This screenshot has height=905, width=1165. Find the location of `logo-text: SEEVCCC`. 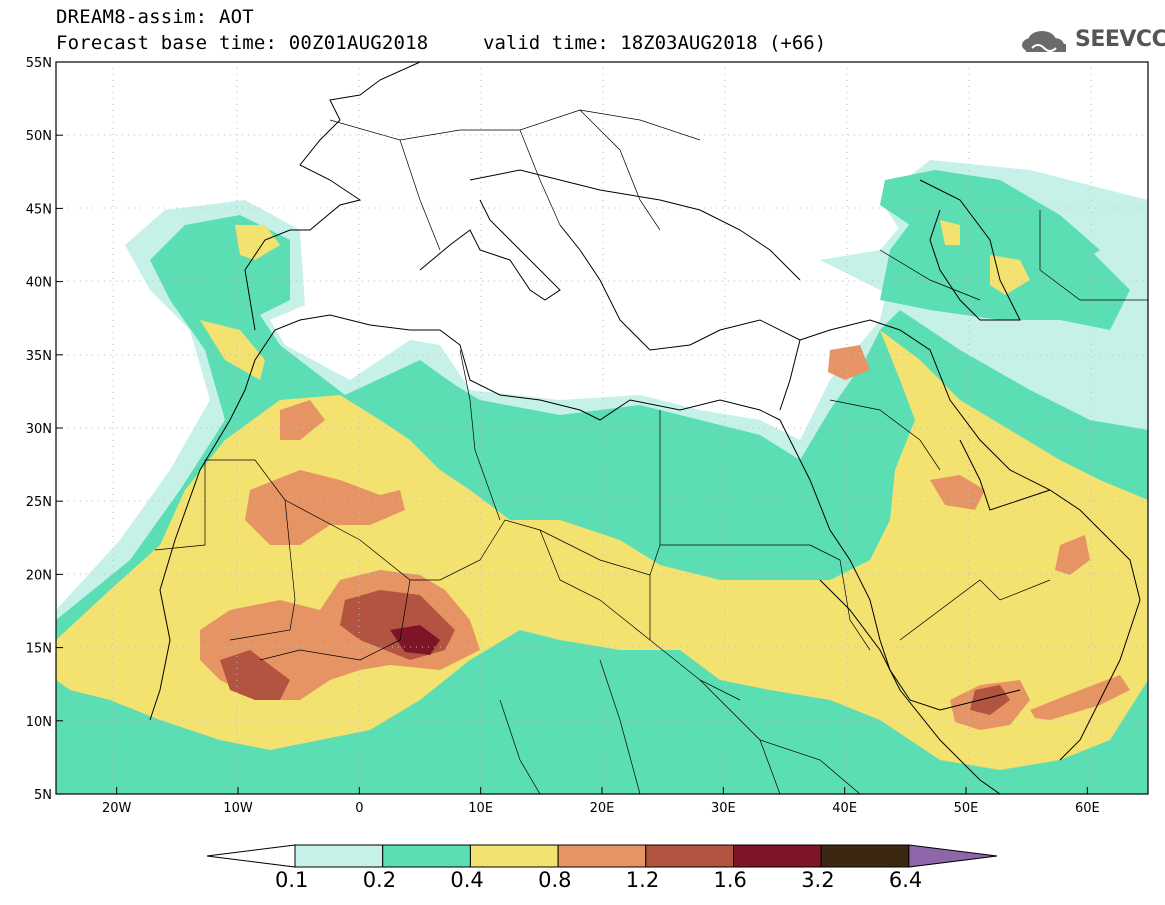

logo-text: SEEVCCC is located at coordinates (1120, 39).